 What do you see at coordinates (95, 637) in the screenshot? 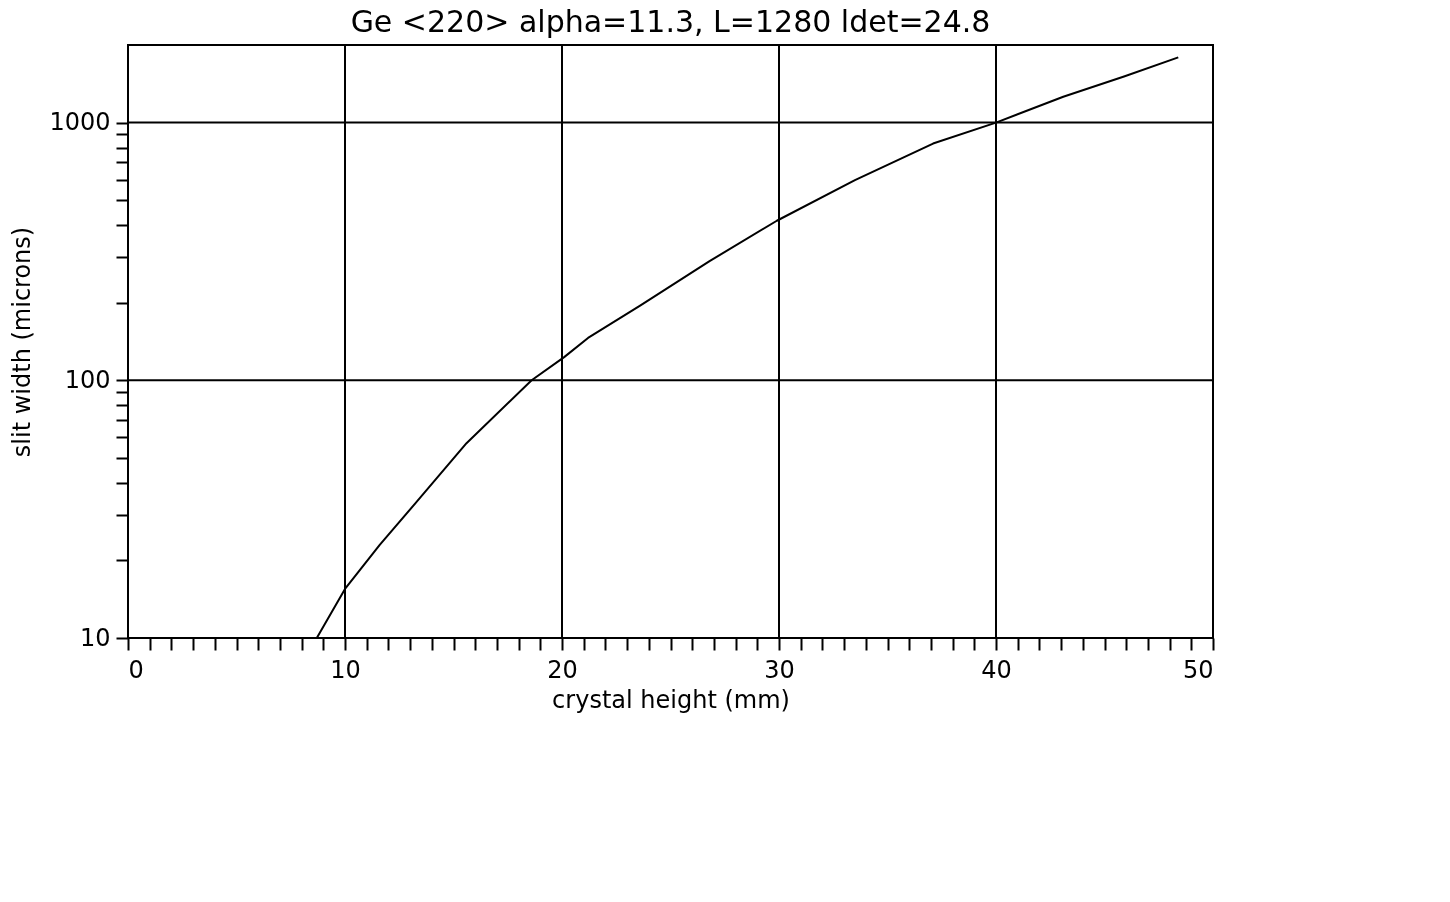
I see `y-tick-label: 10` at bounding box center [95, 637].